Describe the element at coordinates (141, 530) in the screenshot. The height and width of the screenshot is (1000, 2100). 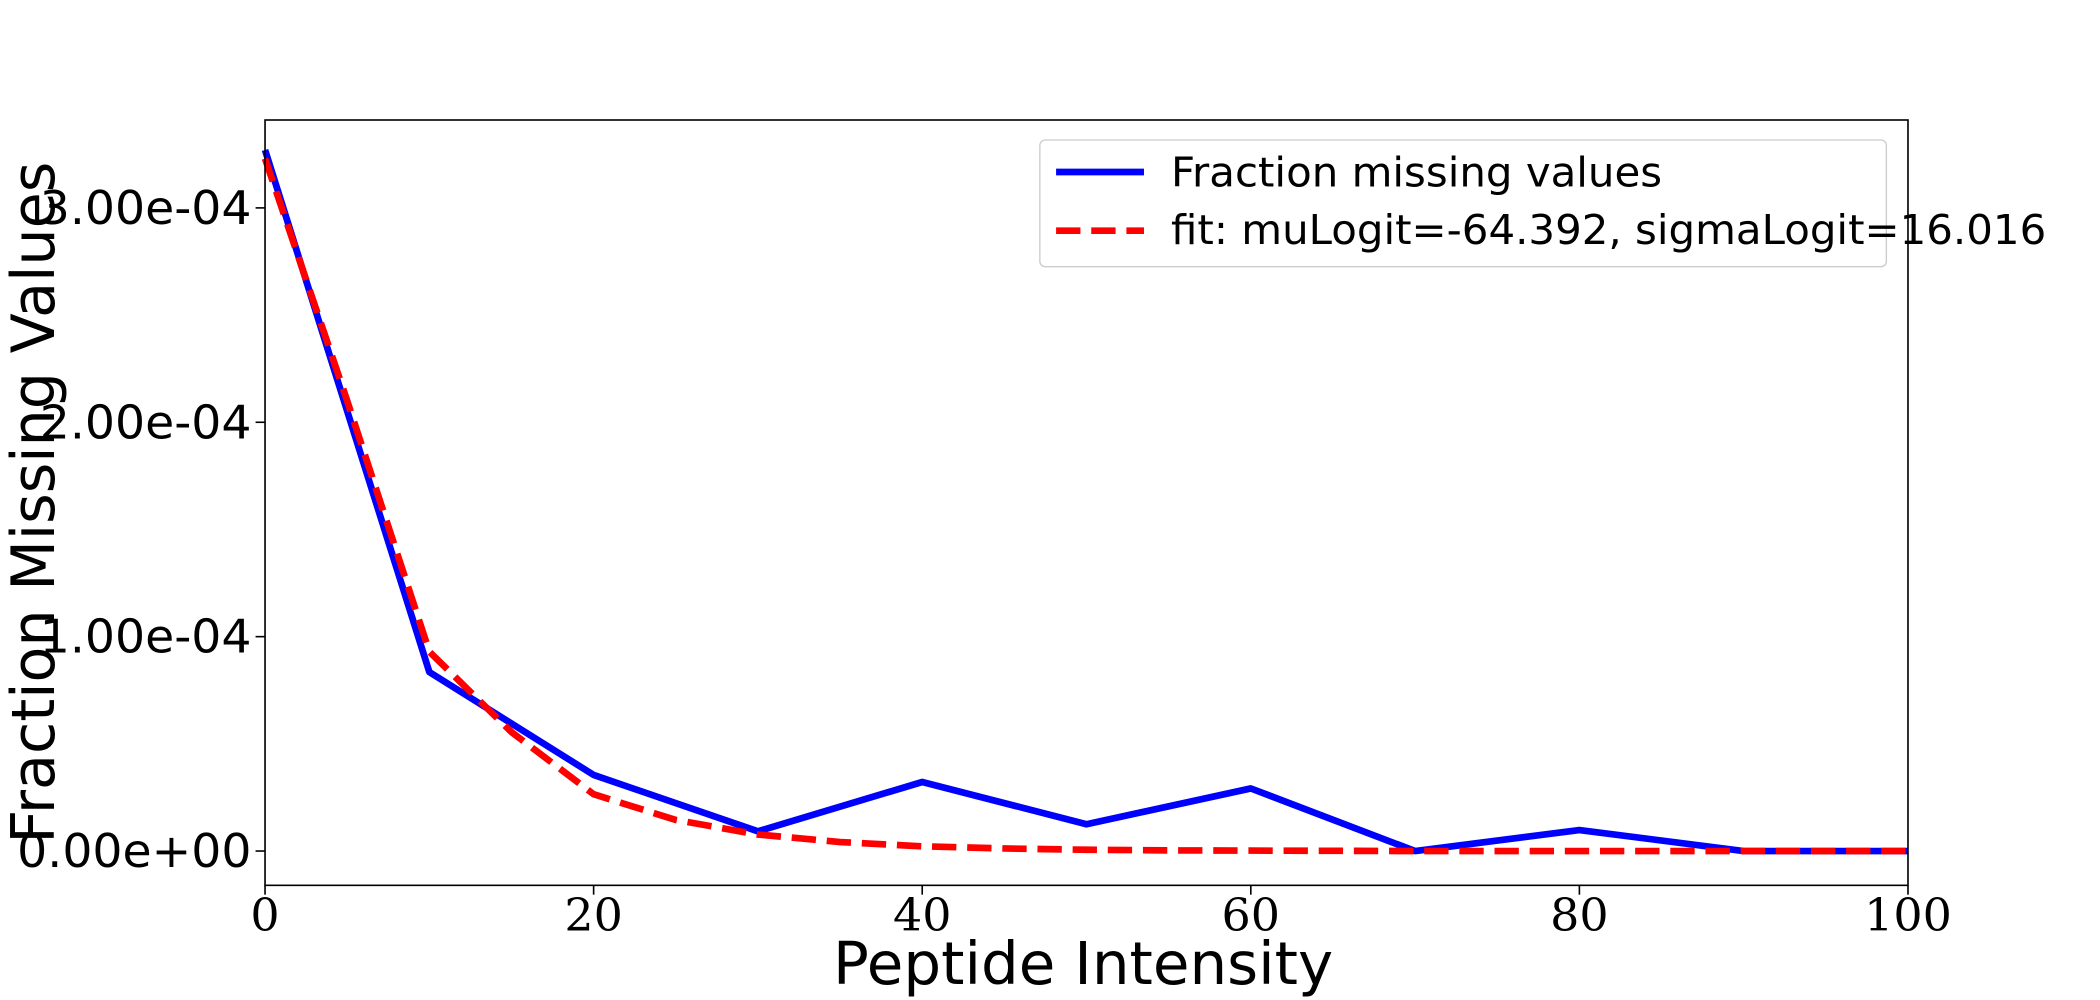
I see `y-axis-ticks: 0.00e+00 1.00e-04 2.00e-04 3.00e-04` at that location.